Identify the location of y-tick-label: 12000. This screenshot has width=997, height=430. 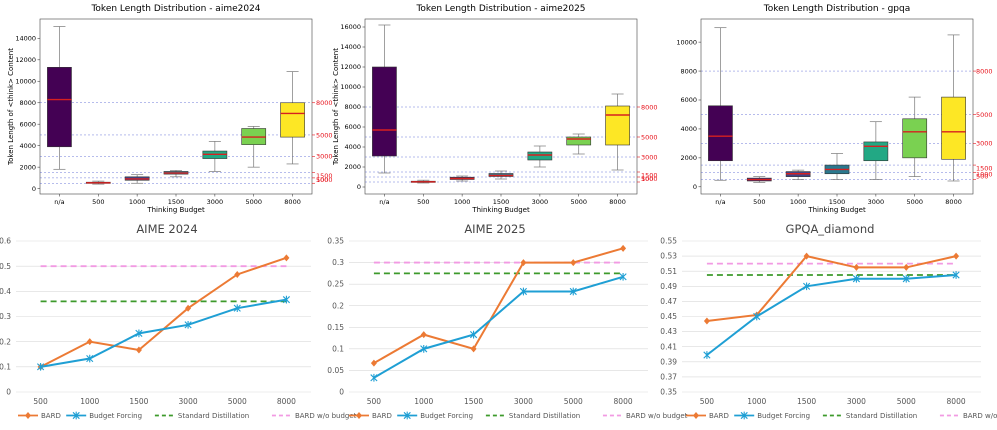
(350, 67).